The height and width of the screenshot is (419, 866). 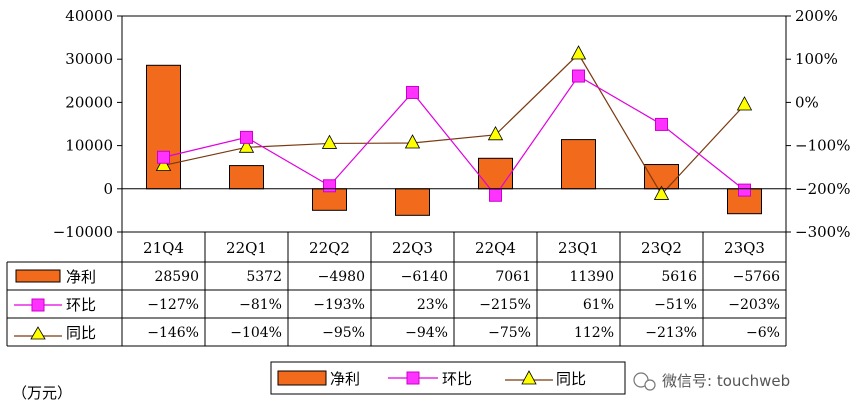 What do you see at coordinates (81, 333) in the screenshot?
I see `row-label: 同比` at bounding box center [81, 333].